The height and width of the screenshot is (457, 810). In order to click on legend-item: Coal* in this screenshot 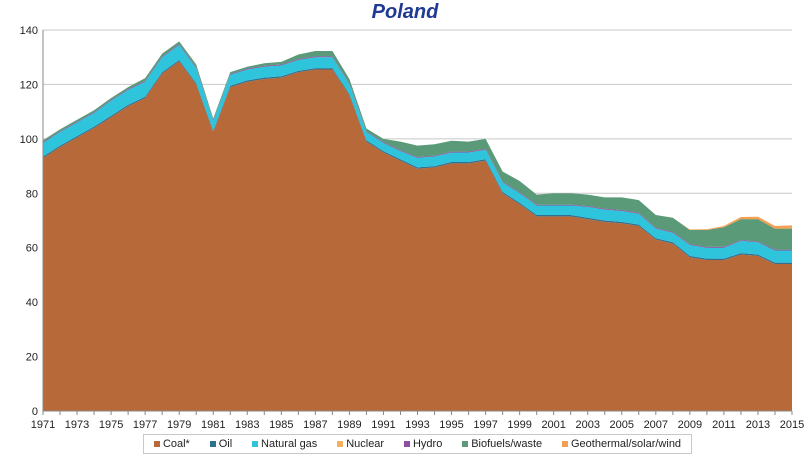, I will do `click(171, 444)`.